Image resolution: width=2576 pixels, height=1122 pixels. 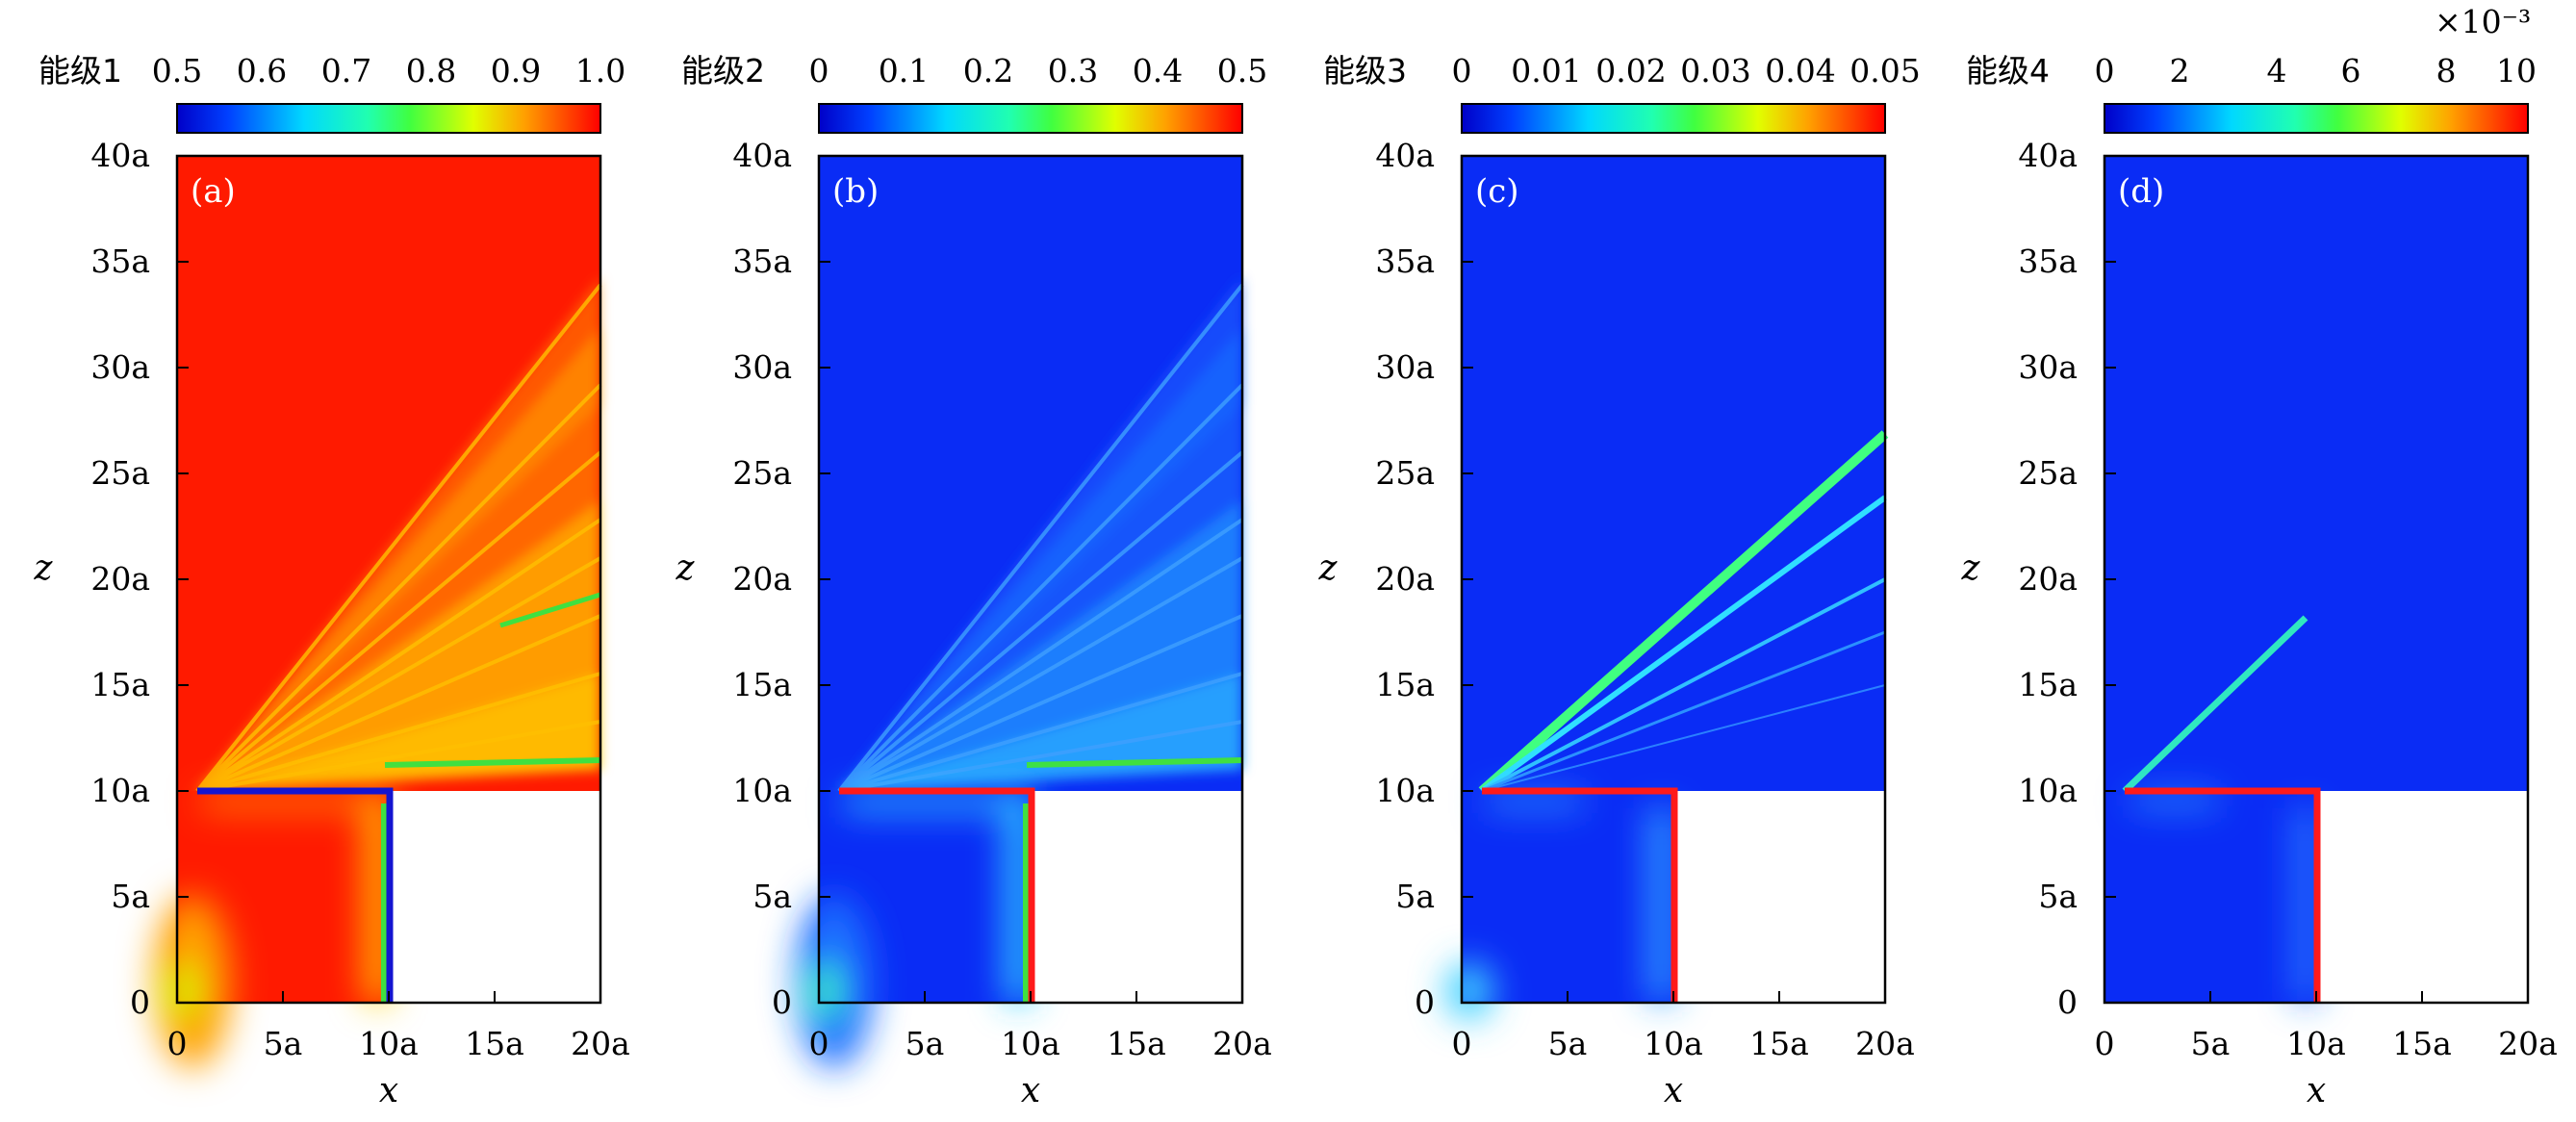 I want to click on colorbar-tick: 8, so click(x=2446, y=70).